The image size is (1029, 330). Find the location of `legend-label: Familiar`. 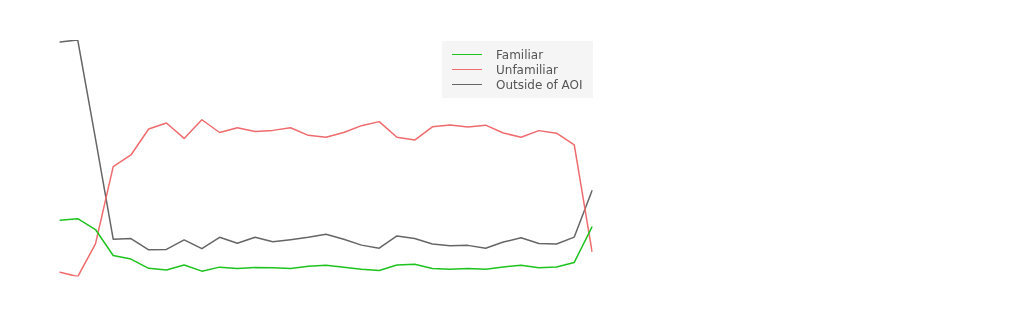

legend-label: Familiar is located at coordinates (520, 54).